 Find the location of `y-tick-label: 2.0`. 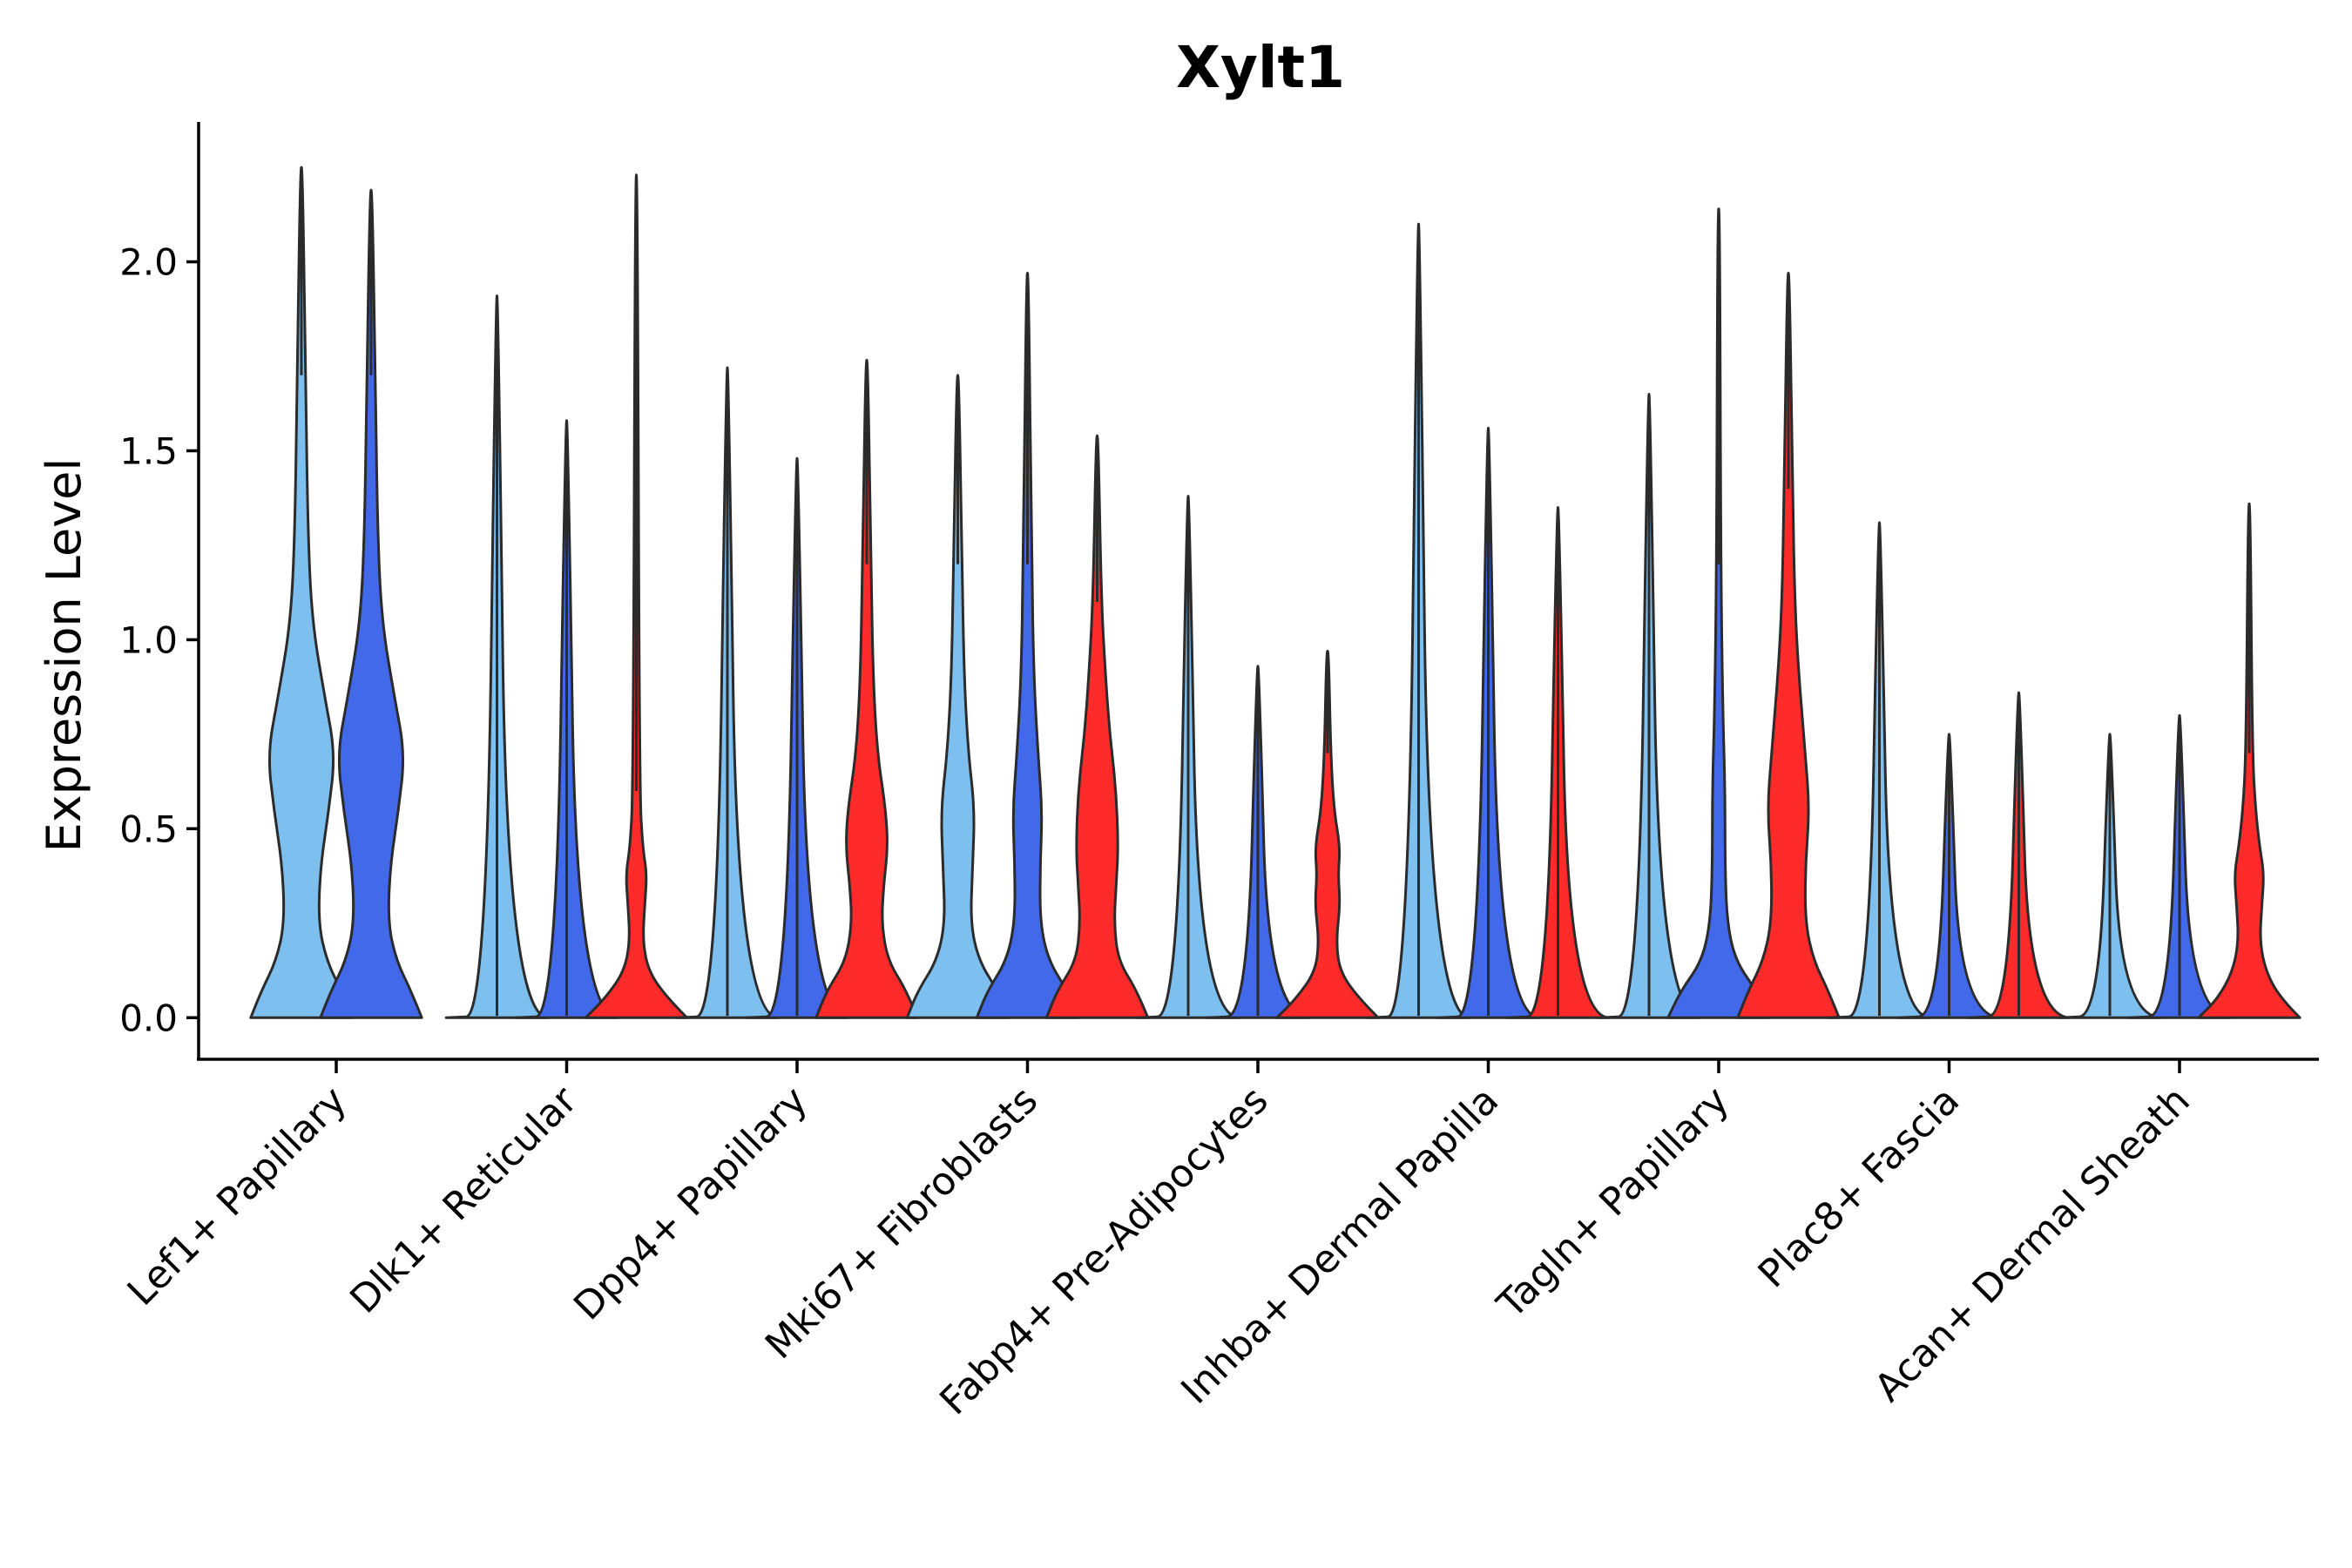

y-tick-label: 2.0 is located at coordinates (148, 262).